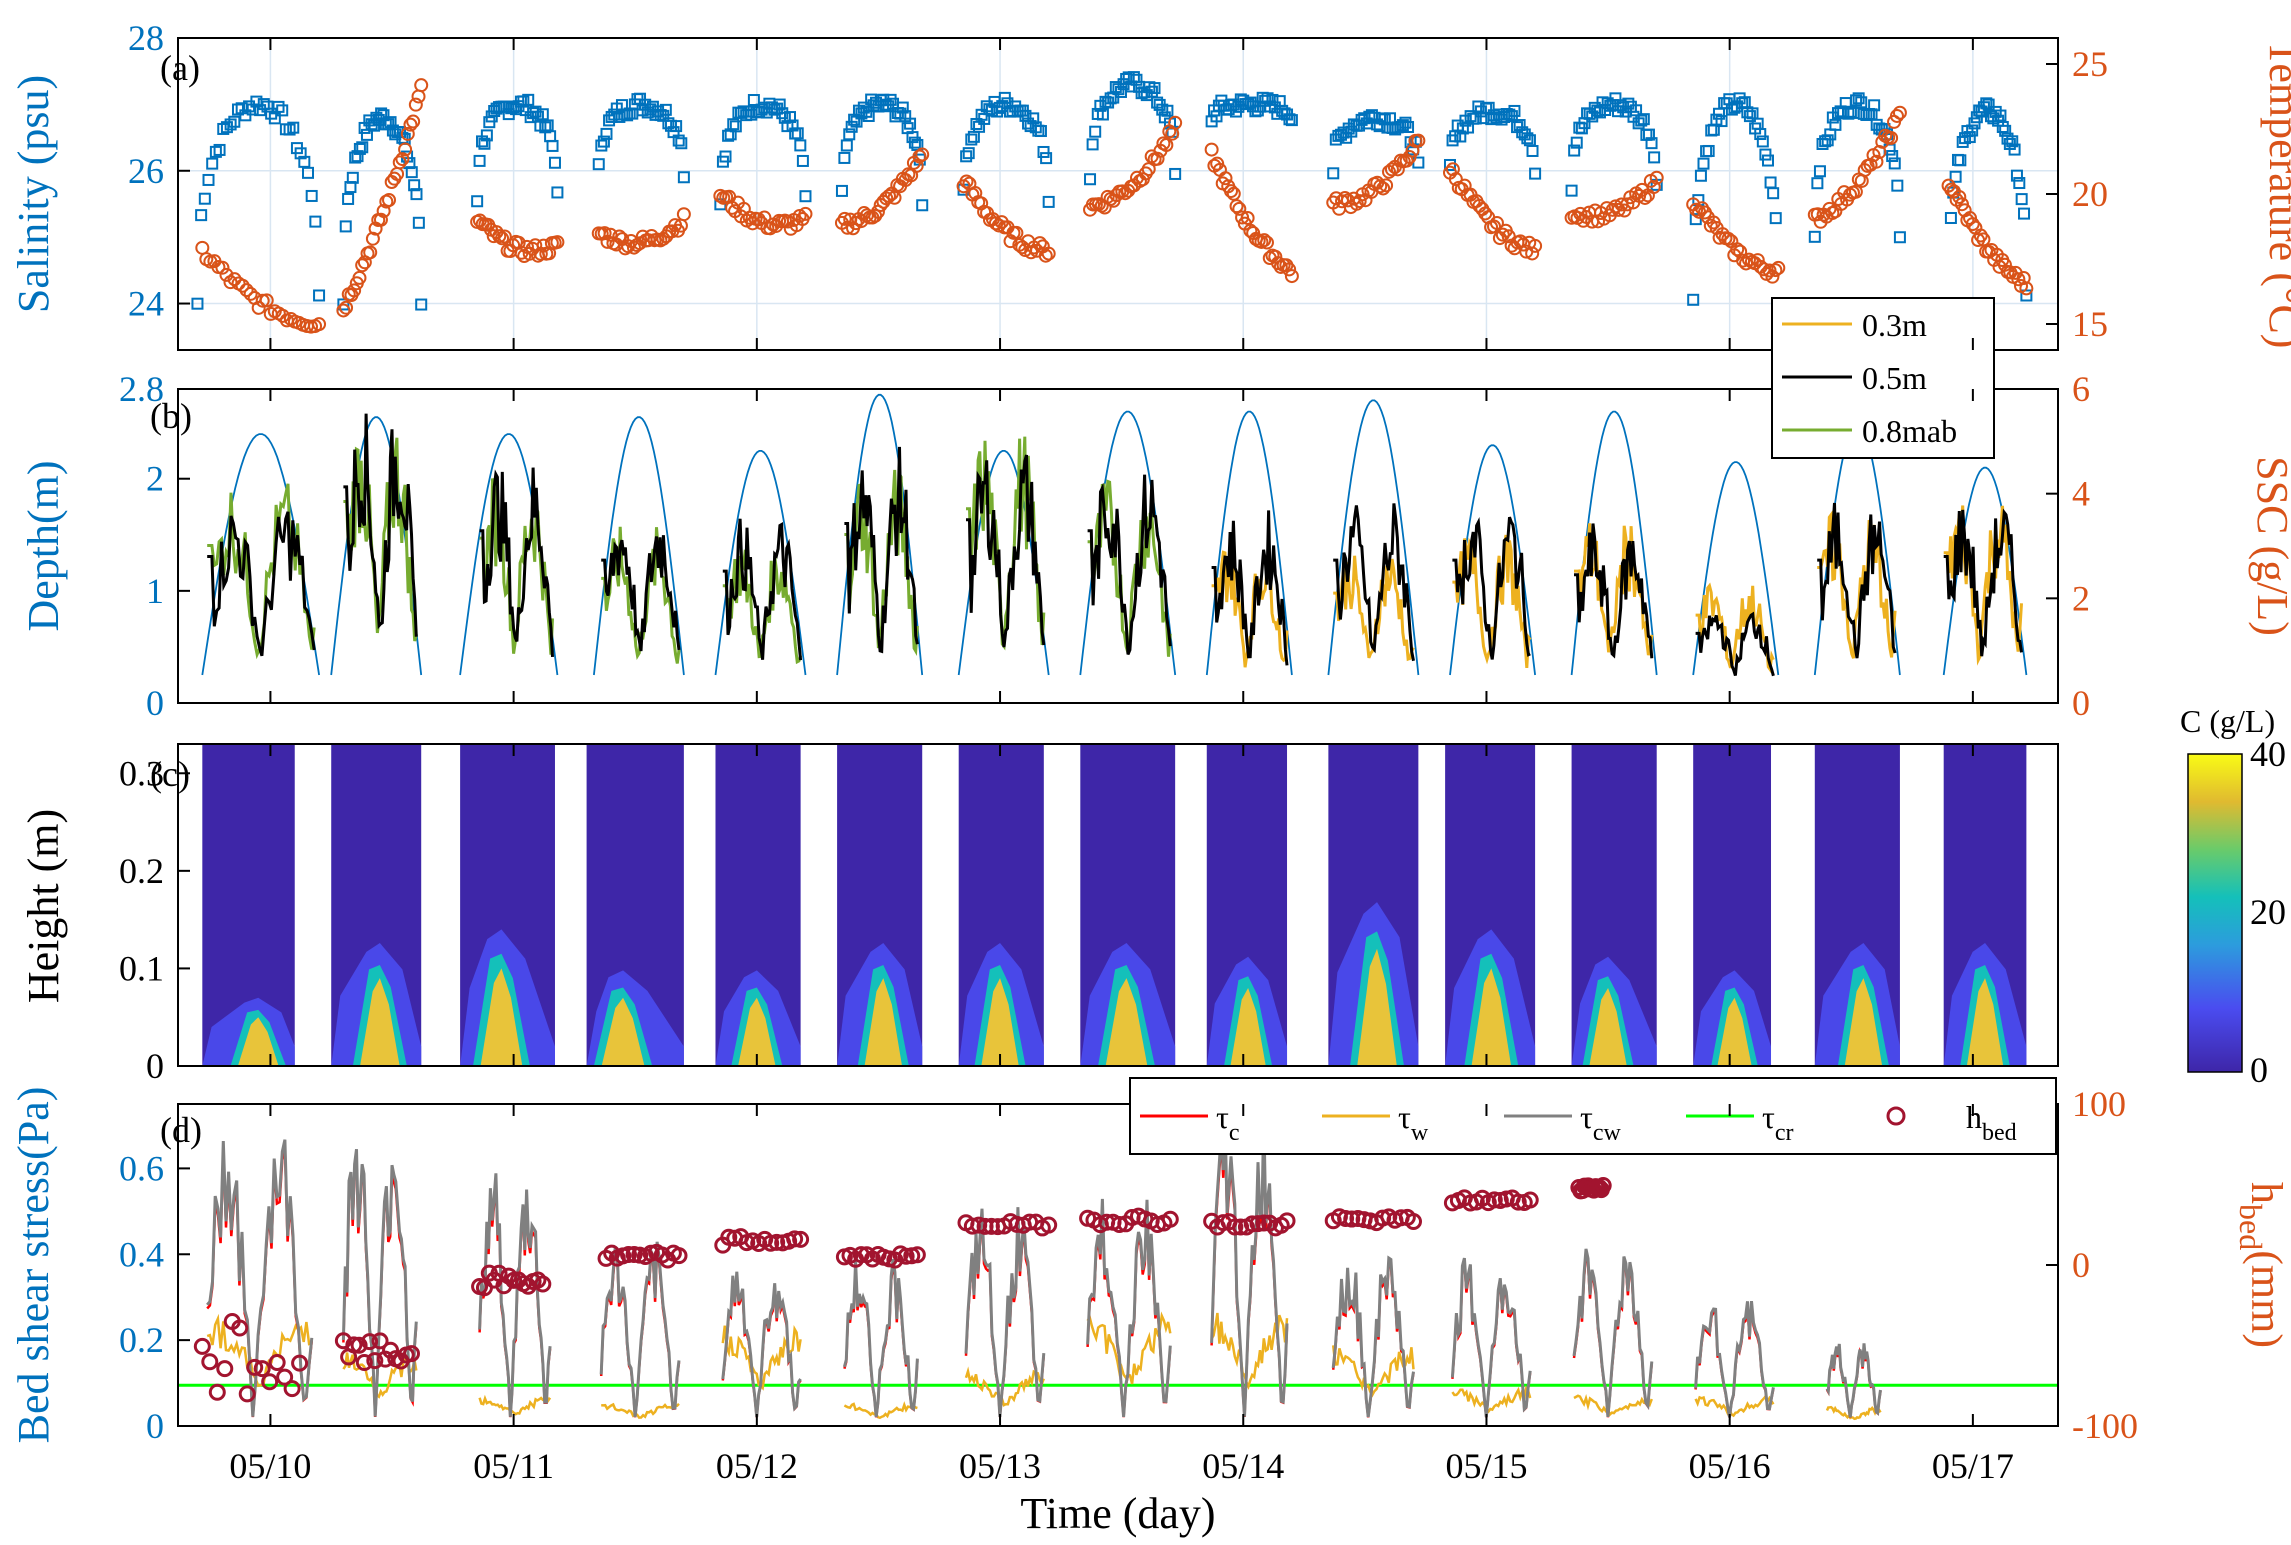 This screenshot has height=1545, width=2291. What do you see at coordinates (2275, 194) in the screenshot?
I see `panel-a-y2label: Temperature (°C)` at bounding box center [2275, 194].